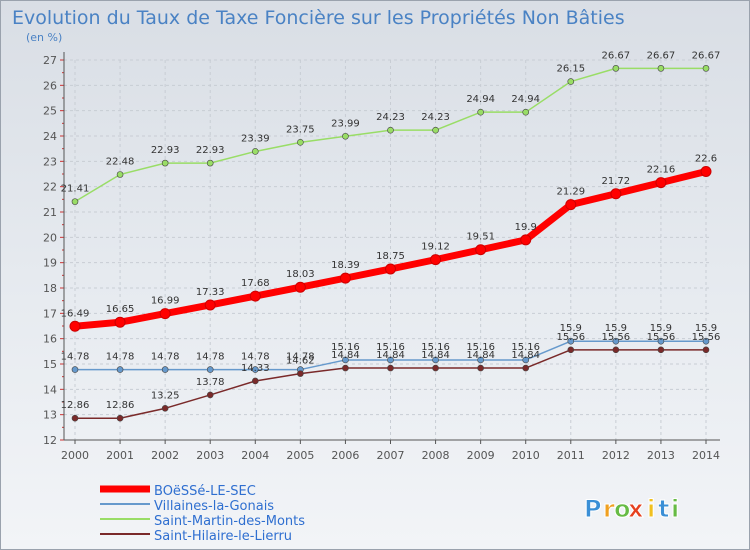  I want to click on data-label: 26.67, so click(661, 55).